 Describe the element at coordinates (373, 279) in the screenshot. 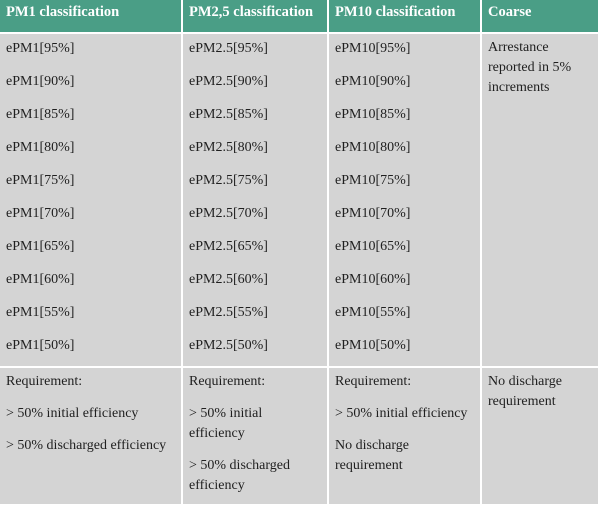

I see `pm10-item: ePM10[60%]` at that location.